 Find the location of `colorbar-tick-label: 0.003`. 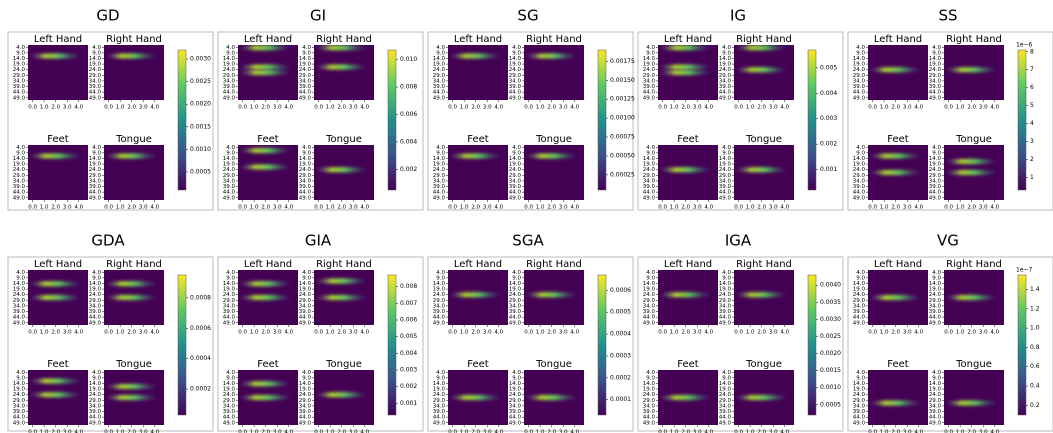

colorbar-tick-label: 0.003 is located at coordinates (408, 370).